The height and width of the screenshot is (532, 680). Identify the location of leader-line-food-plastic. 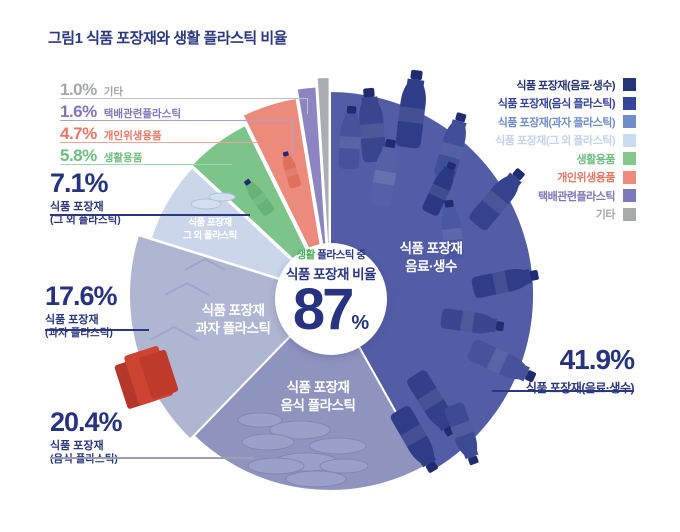
(152, 458).